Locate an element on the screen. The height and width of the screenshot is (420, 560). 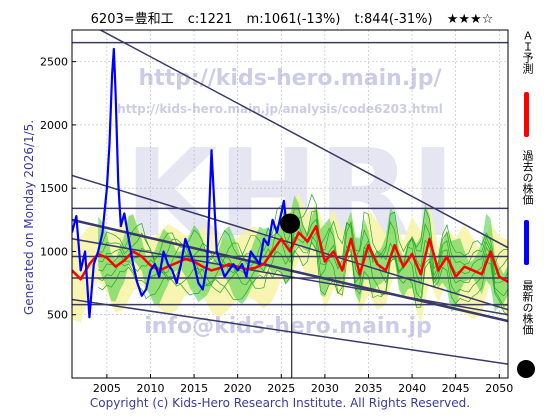
x-tick-label: 2045 is located at coordinates (456, 388).